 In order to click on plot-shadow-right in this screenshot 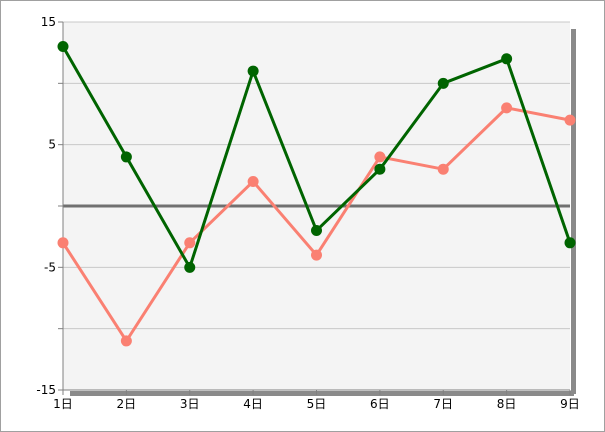, I will do `click(573, 211)`.